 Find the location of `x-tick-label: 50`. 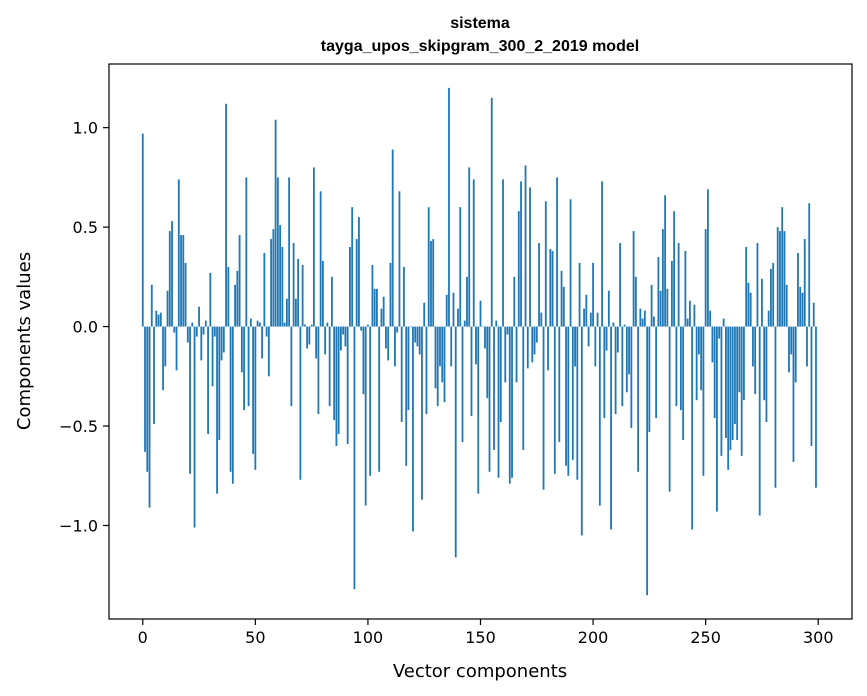

x-tick-label: 50 is located at coordinates (255, 637).